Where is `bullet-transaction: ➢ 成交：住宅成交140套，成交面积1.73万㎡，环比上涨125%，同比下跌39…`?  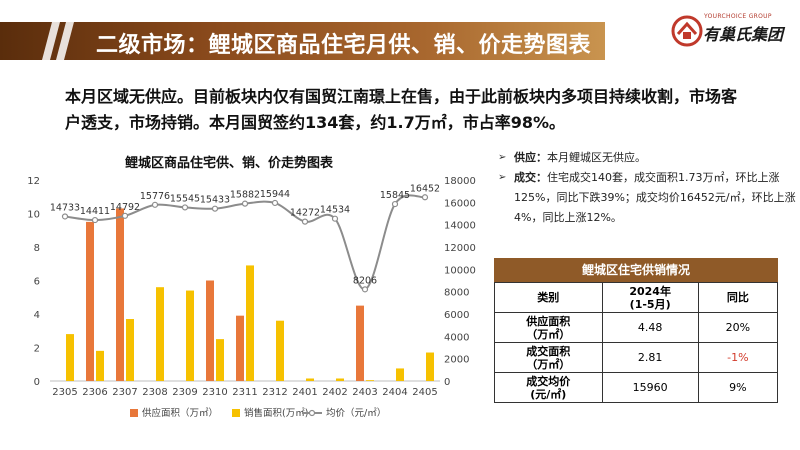
bullet-transaction: ➢ 成交：住宅成交140套，成交面积1.73万㎡，环比上涨125%，同比下跌39… is located at coordinates (646, 198).